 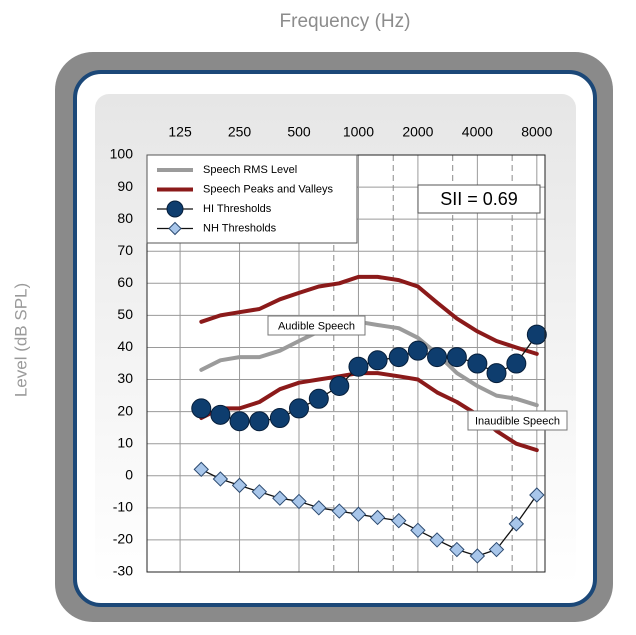 I want to click on y-tick-label: 20, so click(x=125, y=410).